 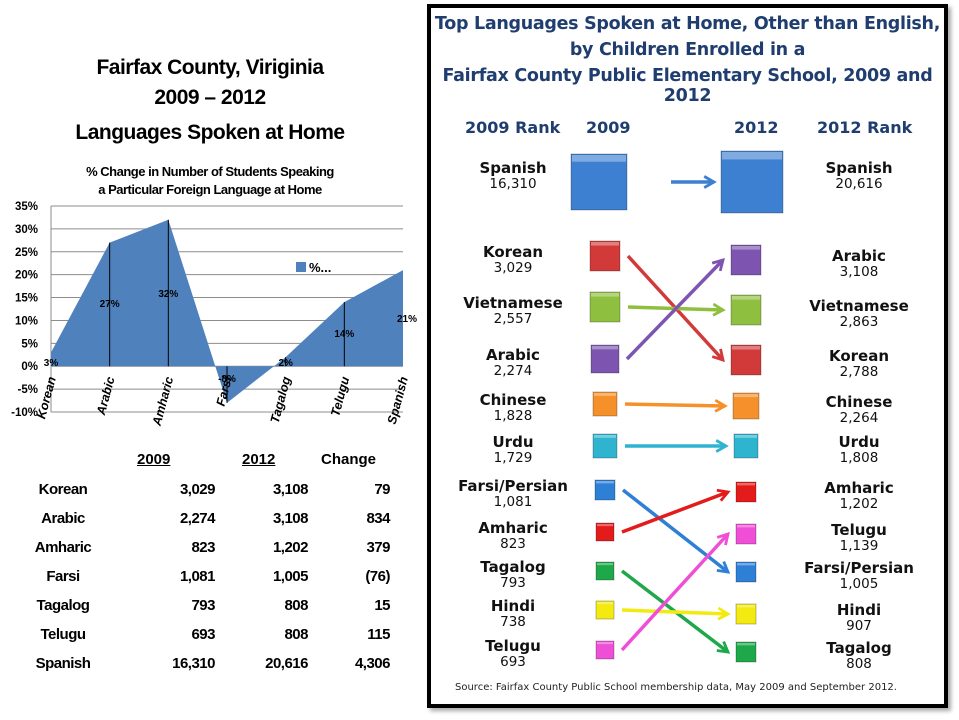 What do you see at coordinates (26, 207) in the screenshot?
I see `y-tick-label: 35%` at bounding box center [26, 207].